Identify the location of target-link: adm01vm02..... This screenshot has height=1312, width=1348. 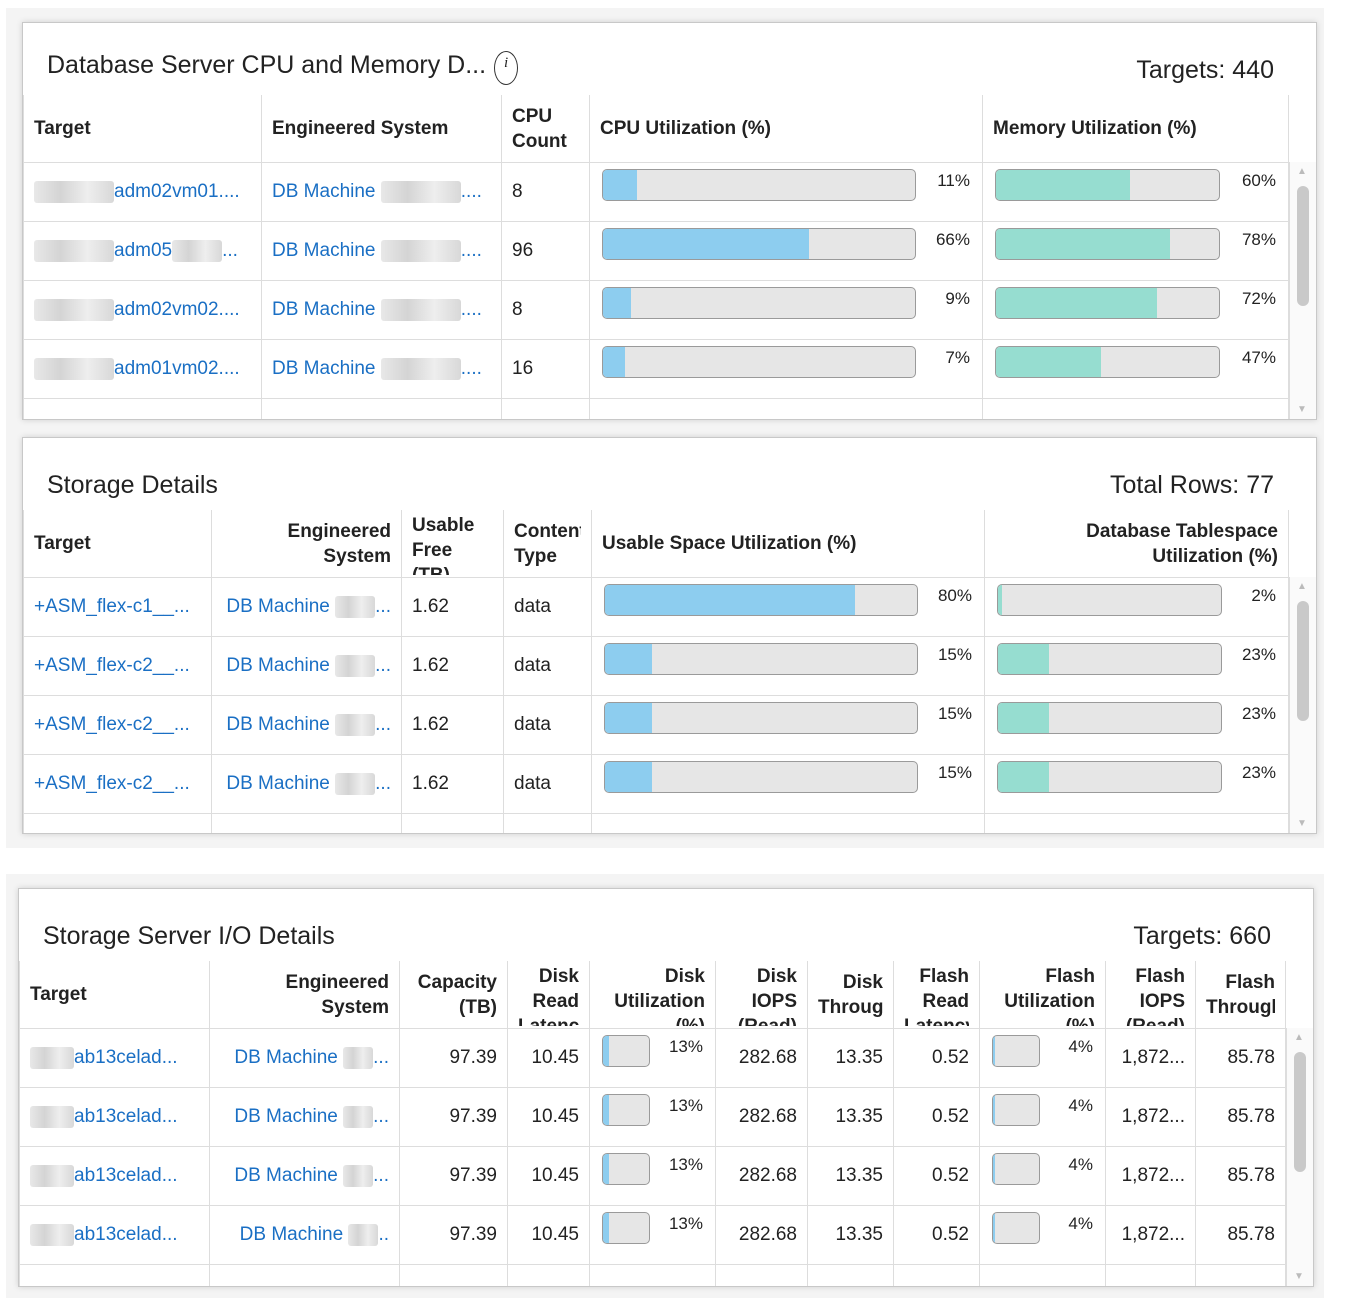
(137, 368).